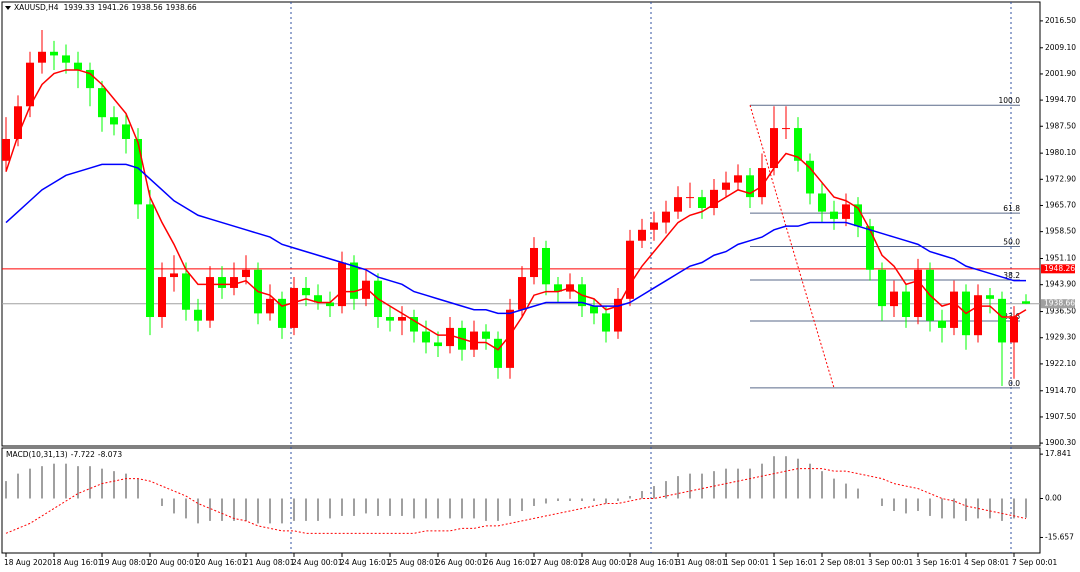 This screenshot has width=1080, height=572. I want to click on x-tick-label: 2 Sep 08:01, so click(843, 562).